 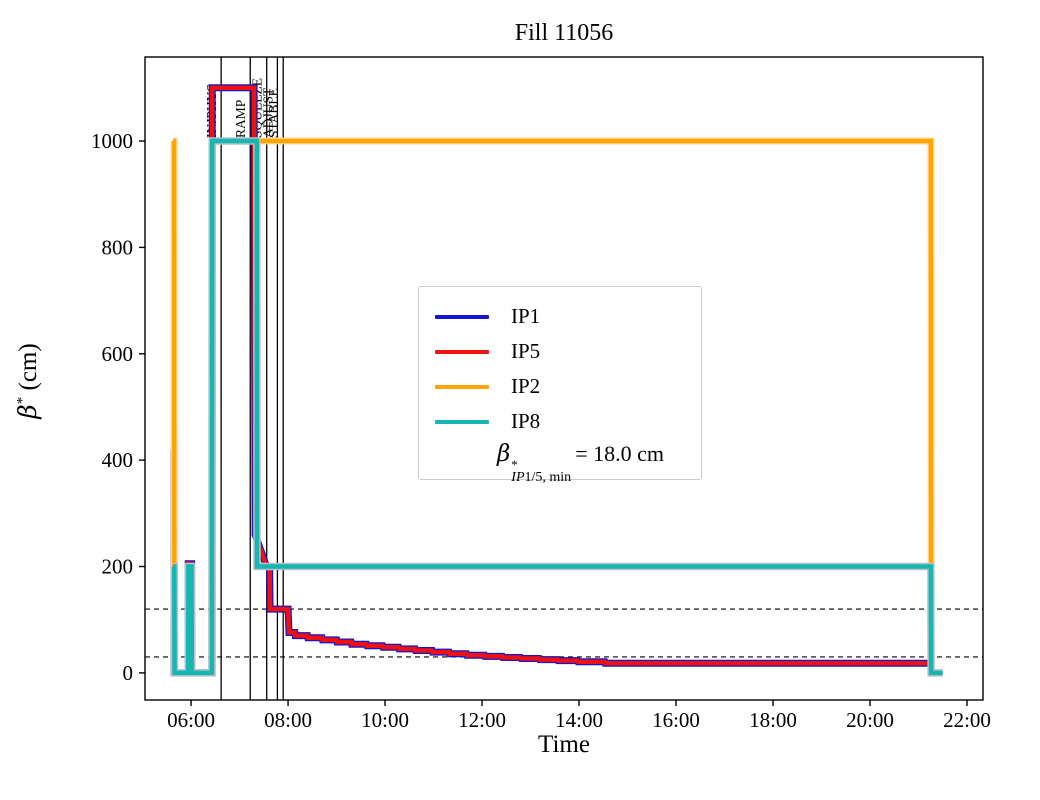 What do you see at coordinates (118, 567) in the screenshot?
I see `y-tick-label: 200` at bounding box center [118, 567].